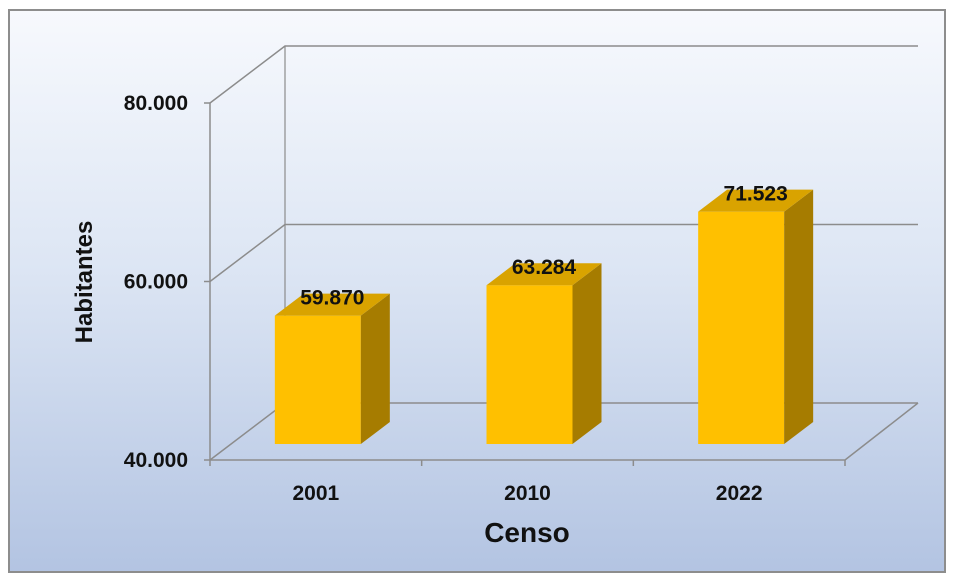 This screenshot has height=581, width=958. I want to click on x-tick-labels: 2001 2010 2022, so click(527, 493).